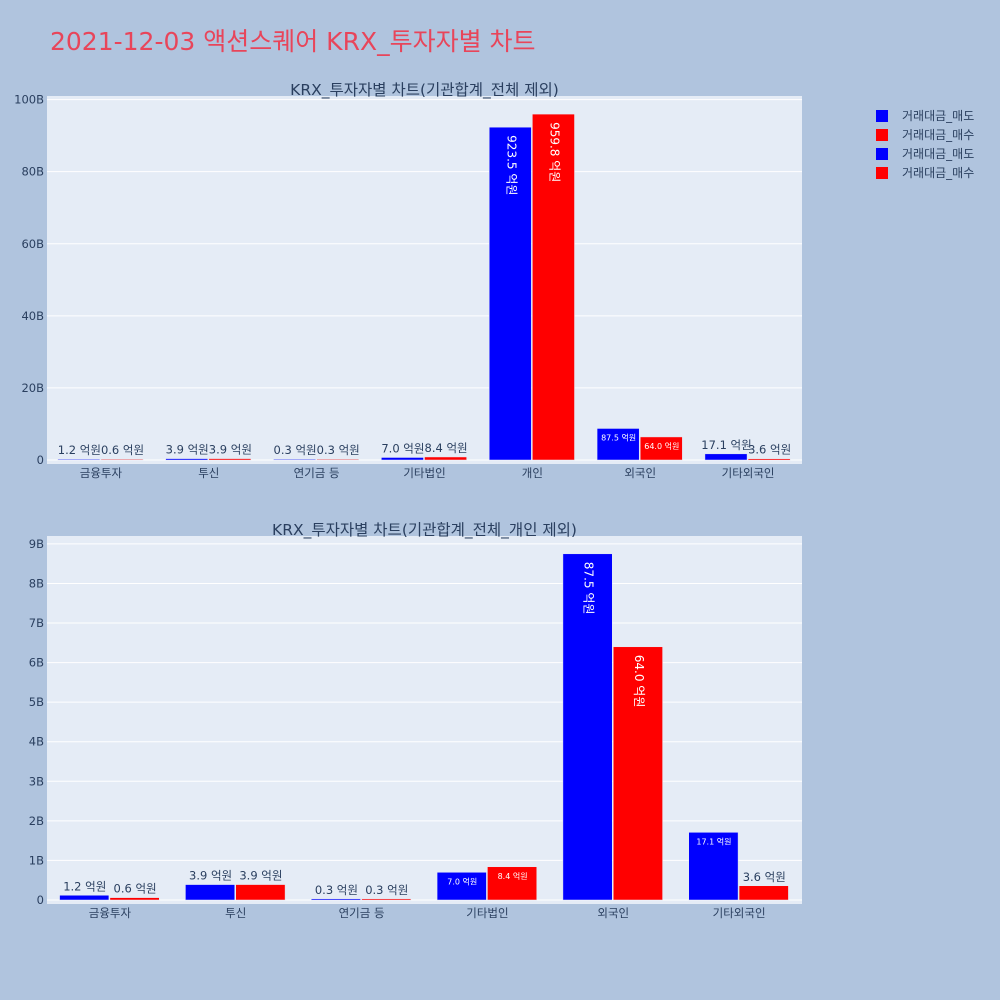  Describe the element at coordinates (36, 623) in the screenshot. I see `y-tick-label: 7B` at that location.